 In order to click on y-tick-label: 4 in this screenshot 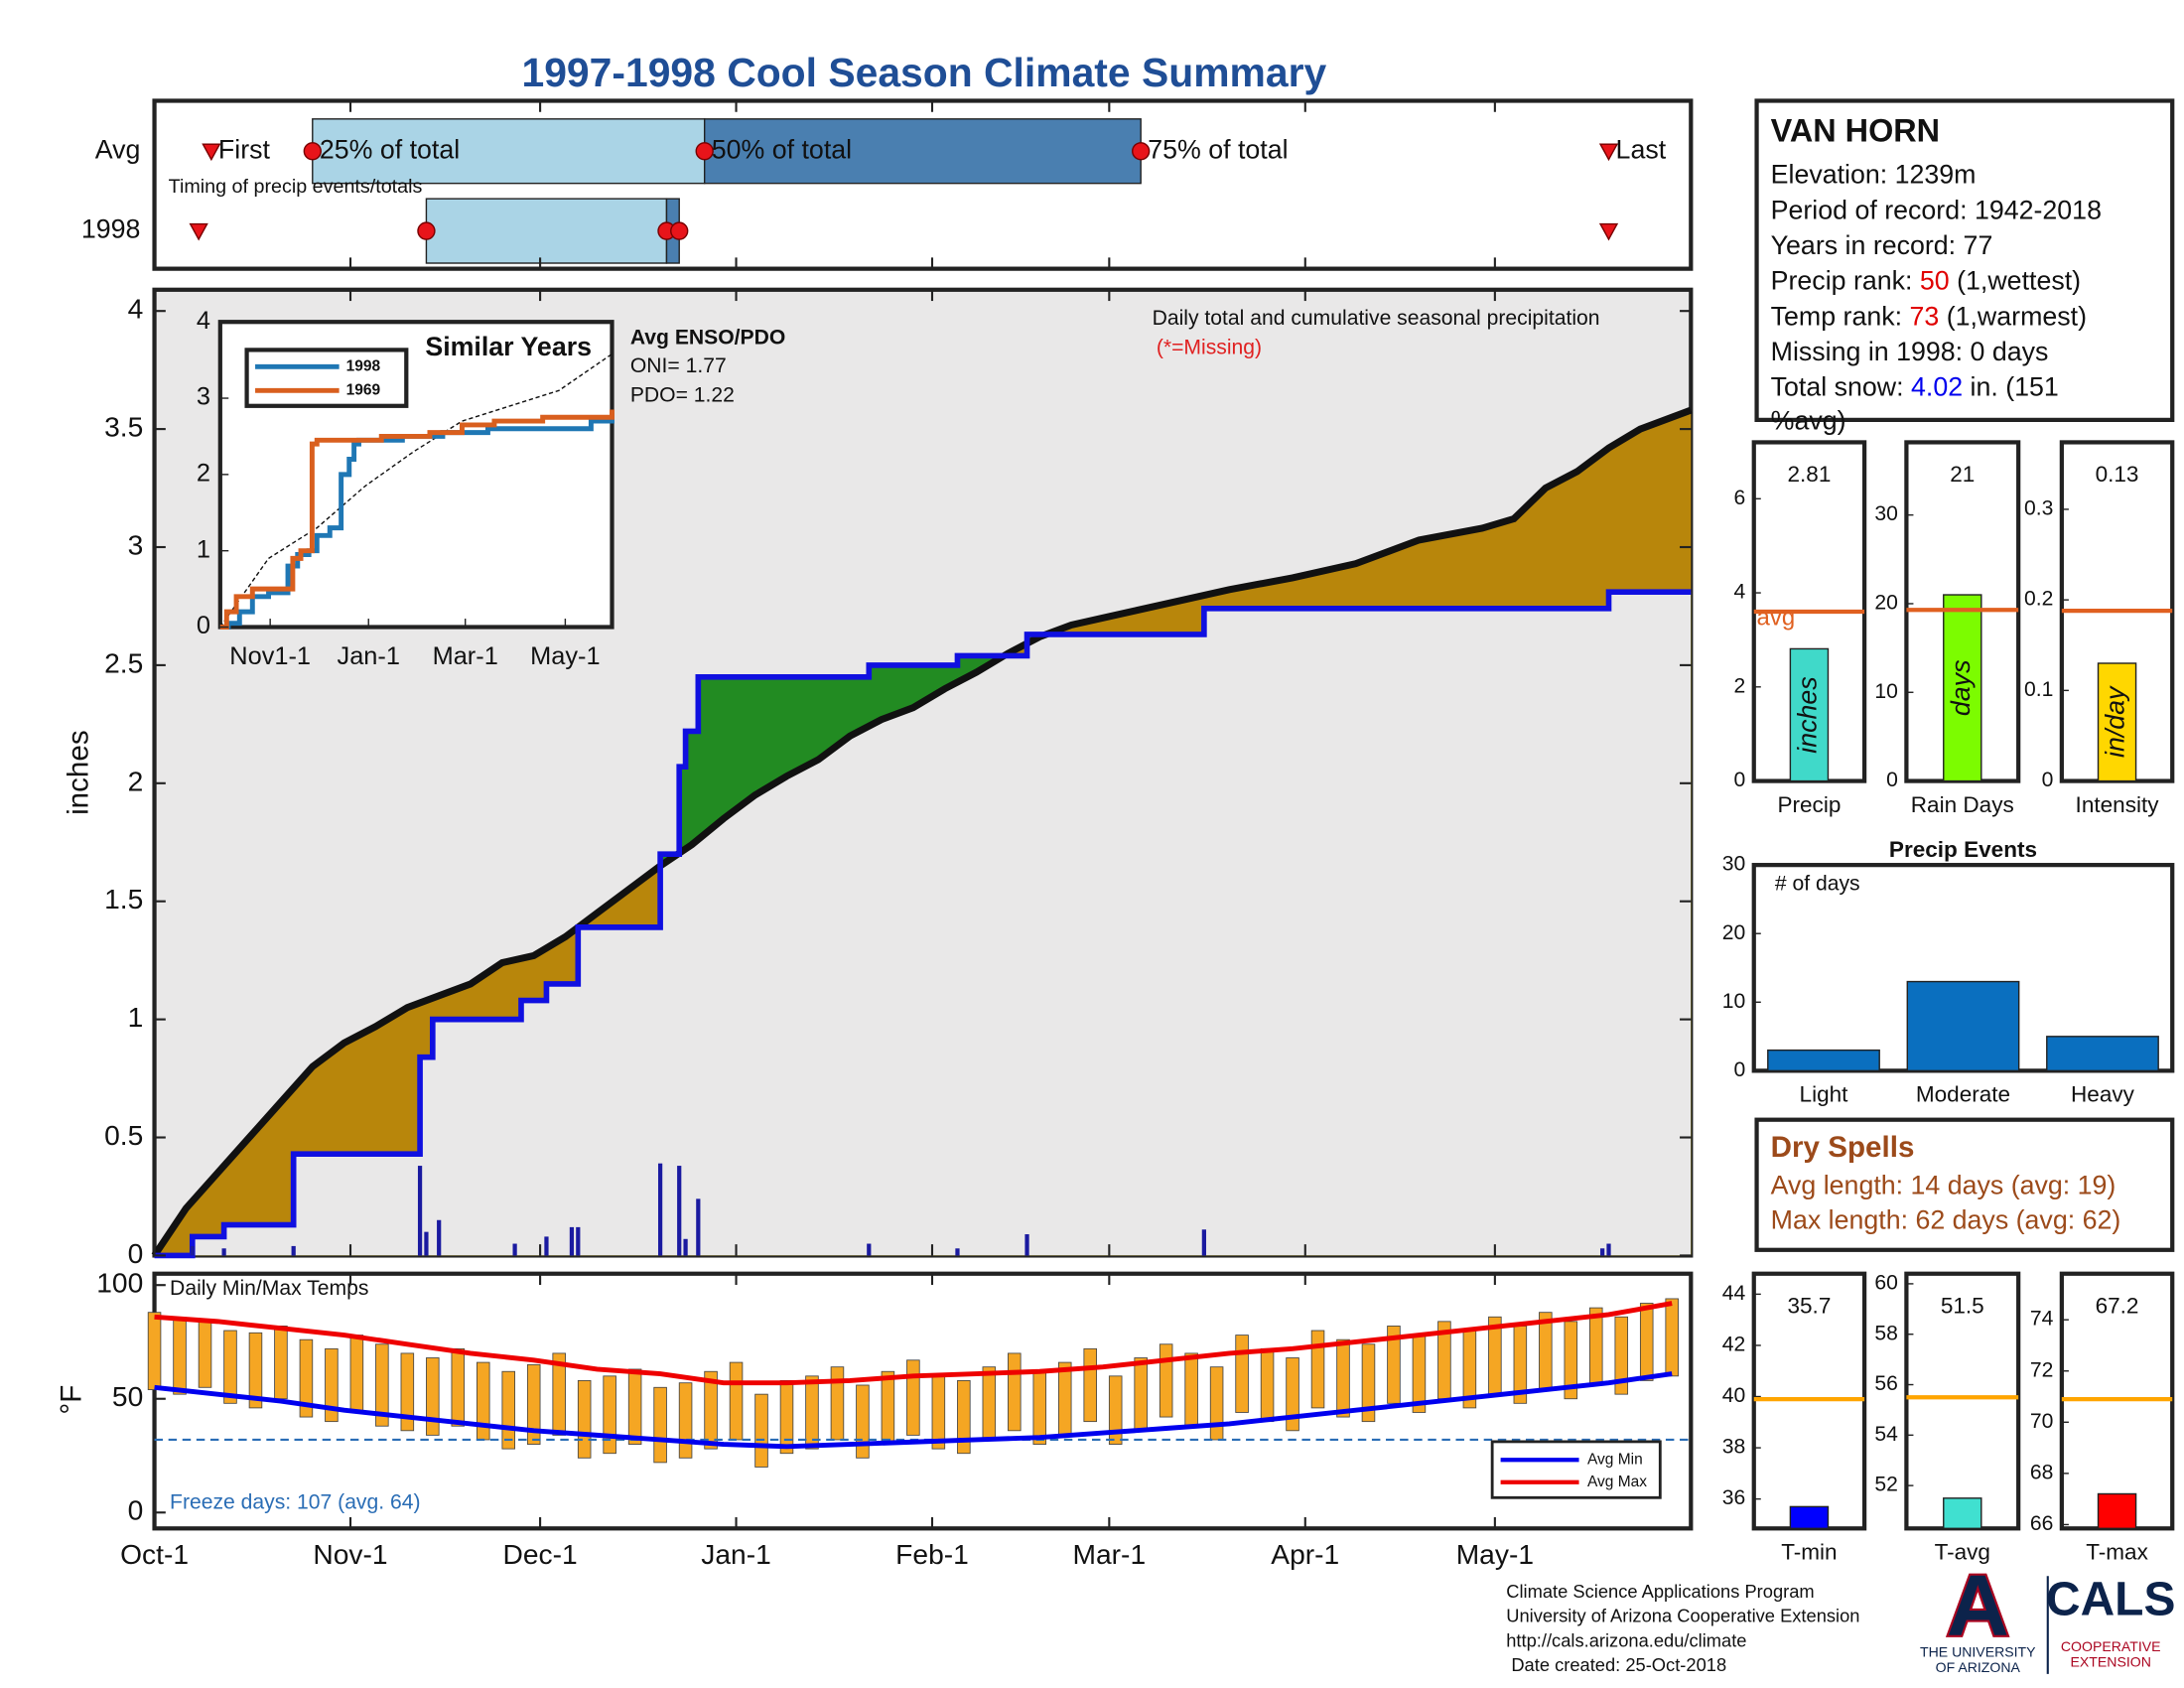, I will do `click(136, 309)`.